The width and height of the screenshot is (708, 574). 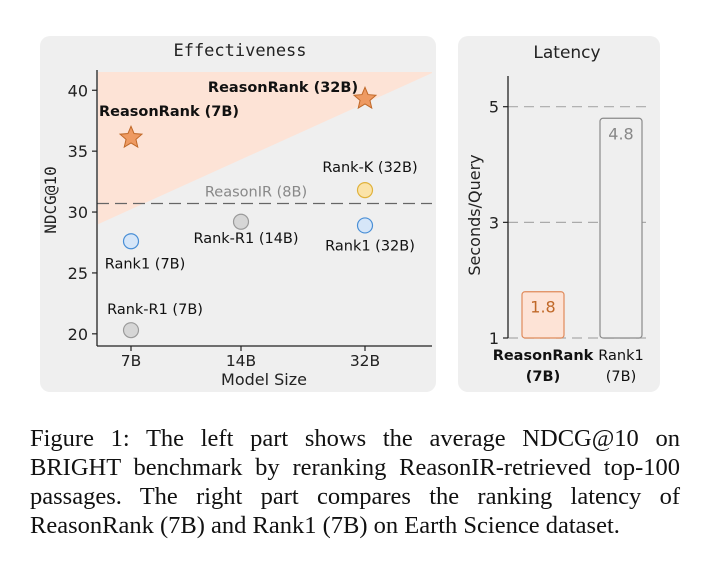 I want to click on x-tick-label: 32B, so click(x=365, y=361).